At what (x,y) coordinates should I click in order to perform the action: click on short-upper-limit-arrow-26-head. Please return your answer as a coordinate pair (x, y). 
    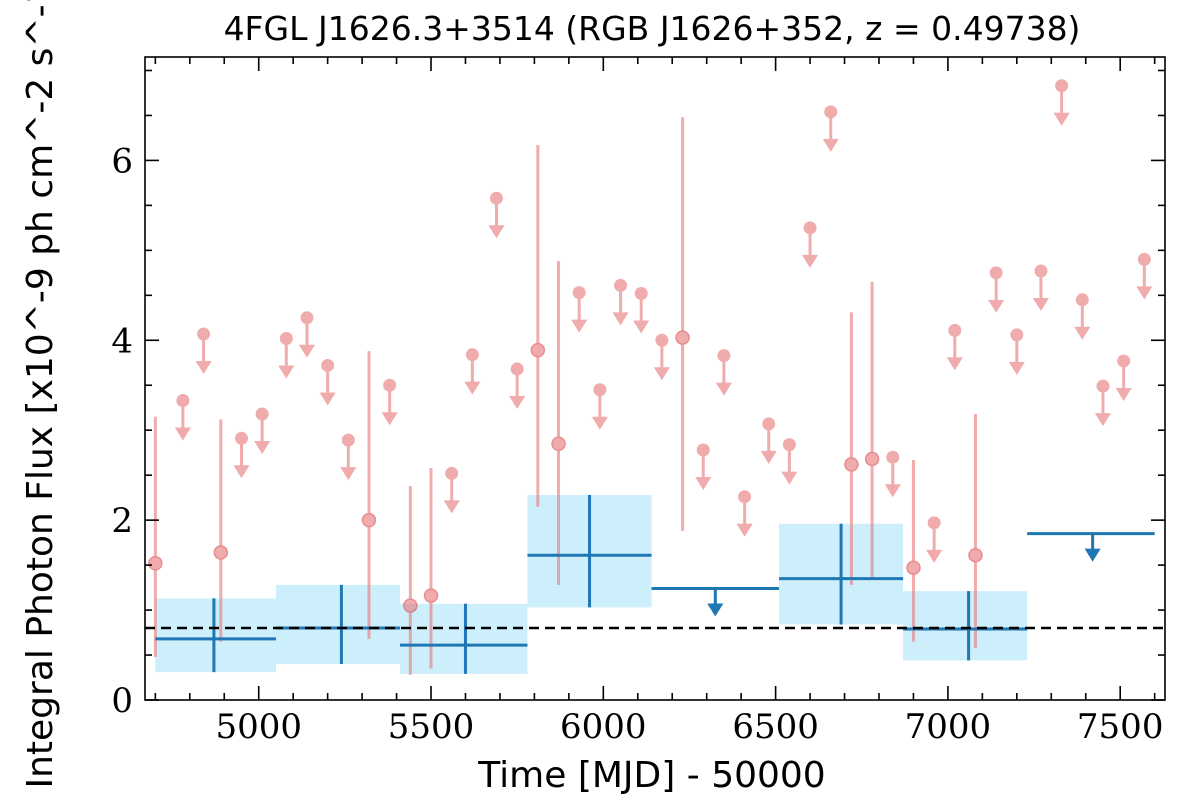
    Looking at the image, I should click on (934, 556).